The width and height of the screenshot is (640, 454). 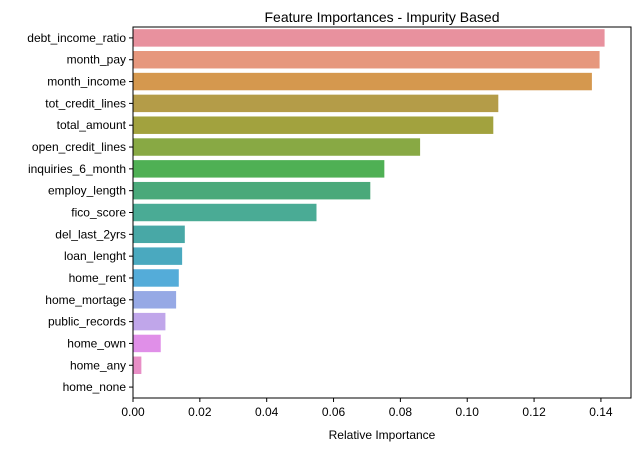 What do you see at coordinates (96, 343) in the screenshot?
I see `category-label-home_own: home_own` at bounding box center [96, 343].